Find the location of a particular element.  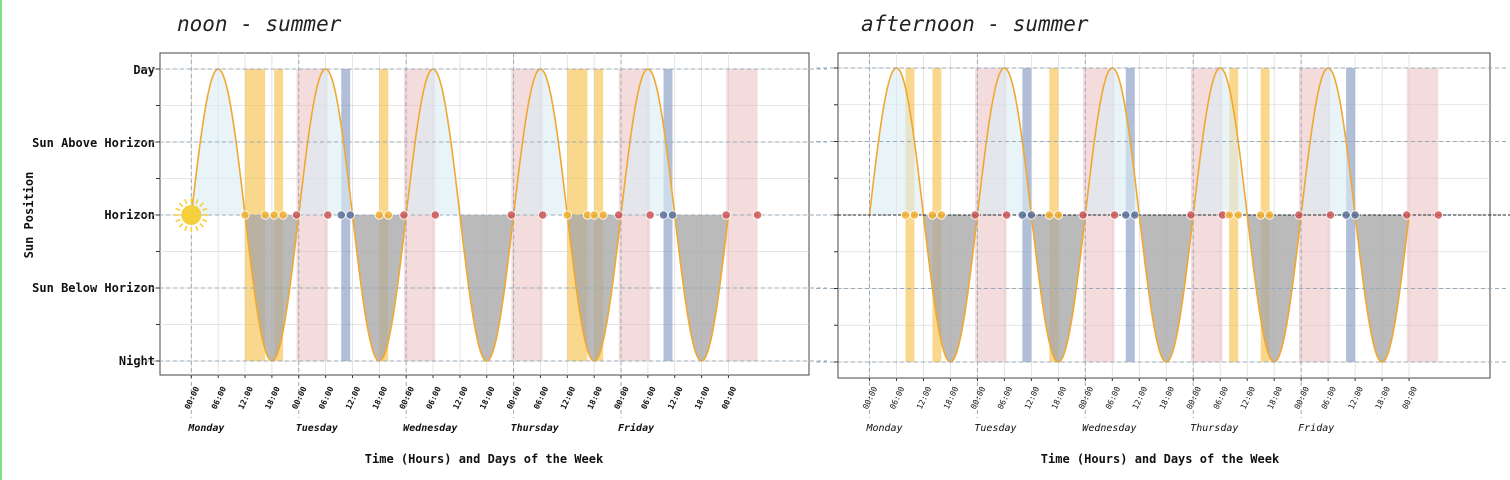

chart-1-x-axis-label: Time (Hours) and Days of the Week is located at coordinates (484, 459).